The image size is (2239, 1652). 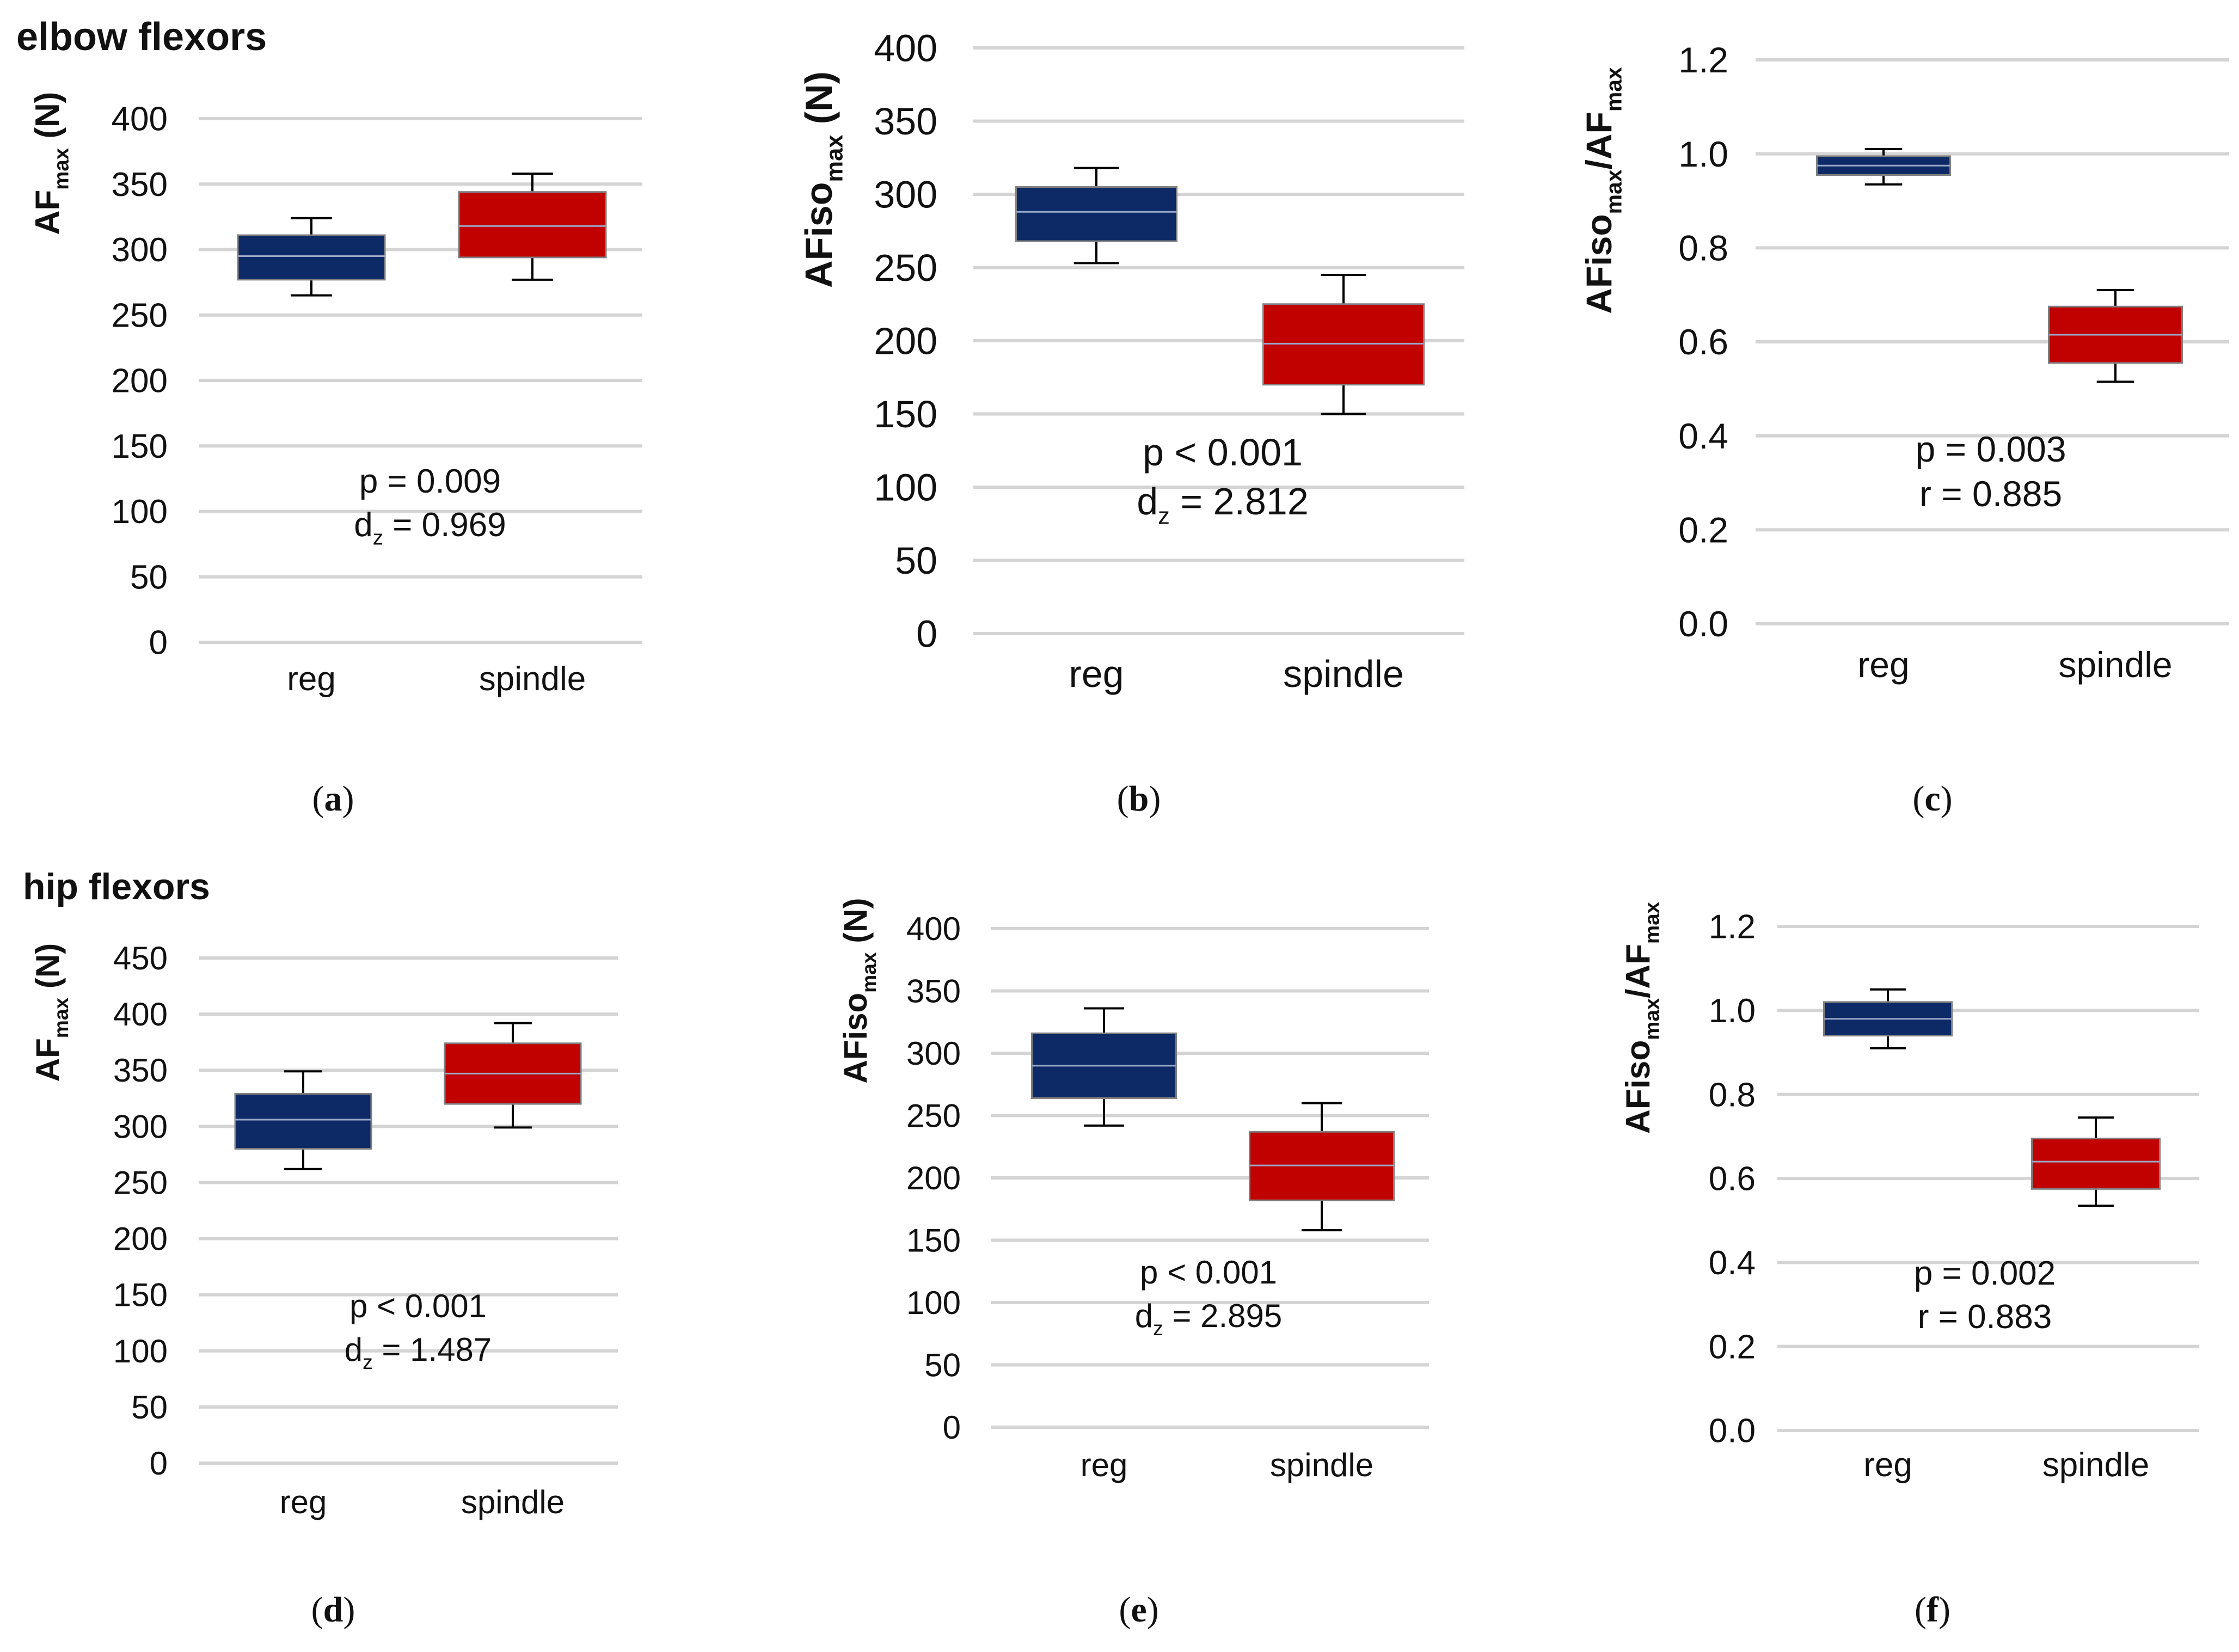 I want to click on stat-annotation: dz = 2.812, so click(x=1223, y=505).